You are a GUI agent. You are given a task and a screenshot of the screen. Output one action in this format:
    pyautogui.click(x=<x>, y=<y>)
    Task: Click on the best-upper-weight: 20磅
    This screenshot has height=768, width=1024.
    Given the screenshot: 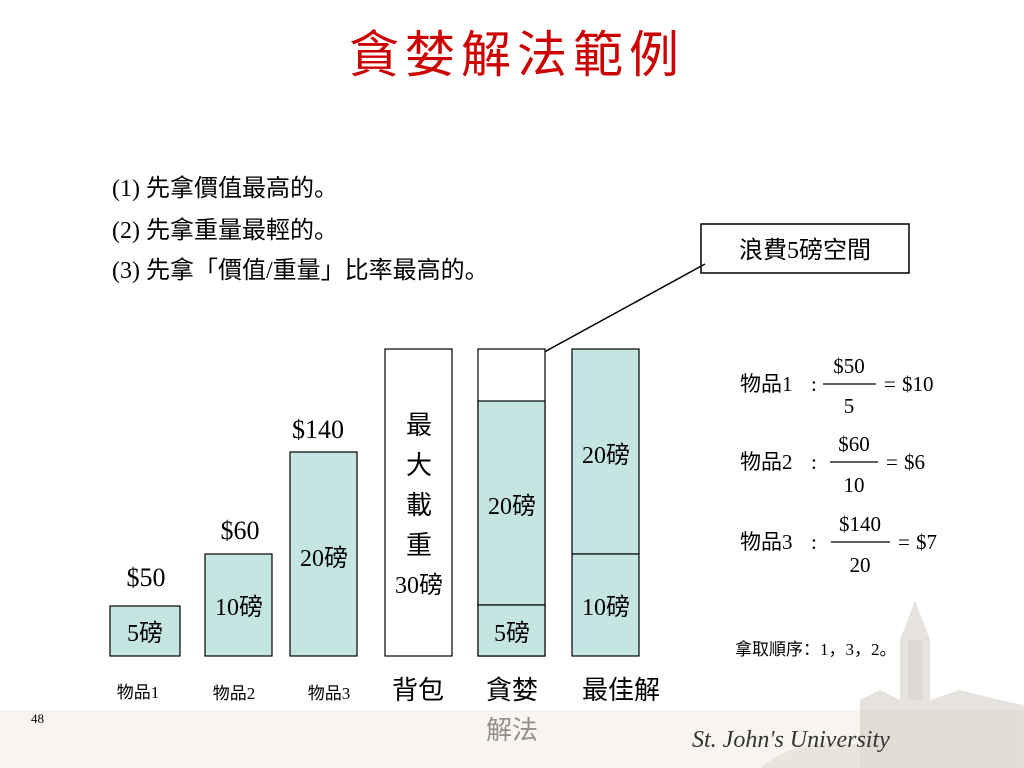 What is the action you would take?
    pyautogui.click(x=606, y=455)
    